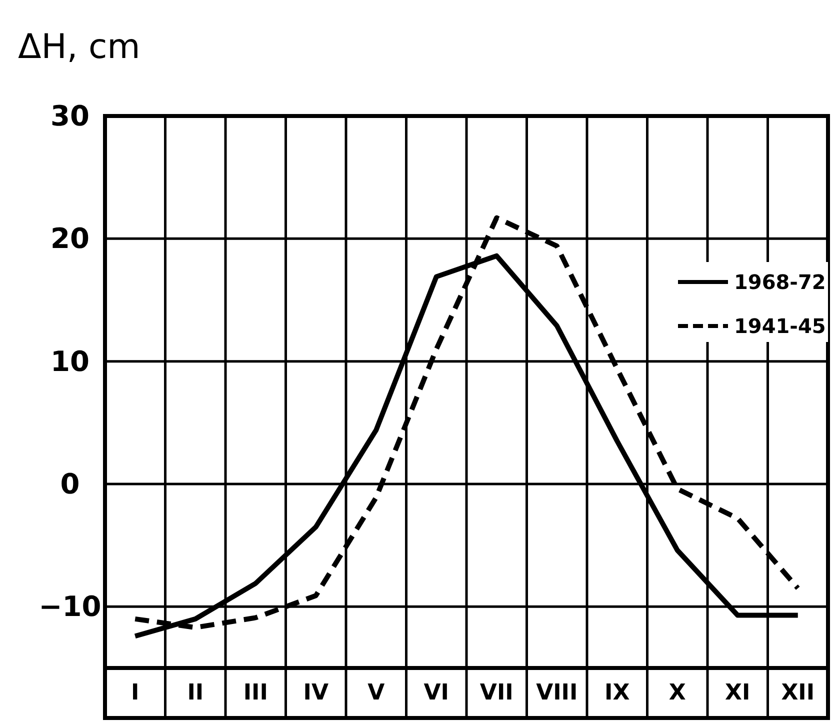  What do you see at coordinates (70, 607) in the screenshot?
I see `y-tick-label: −10` at bounding box center [70, 607].